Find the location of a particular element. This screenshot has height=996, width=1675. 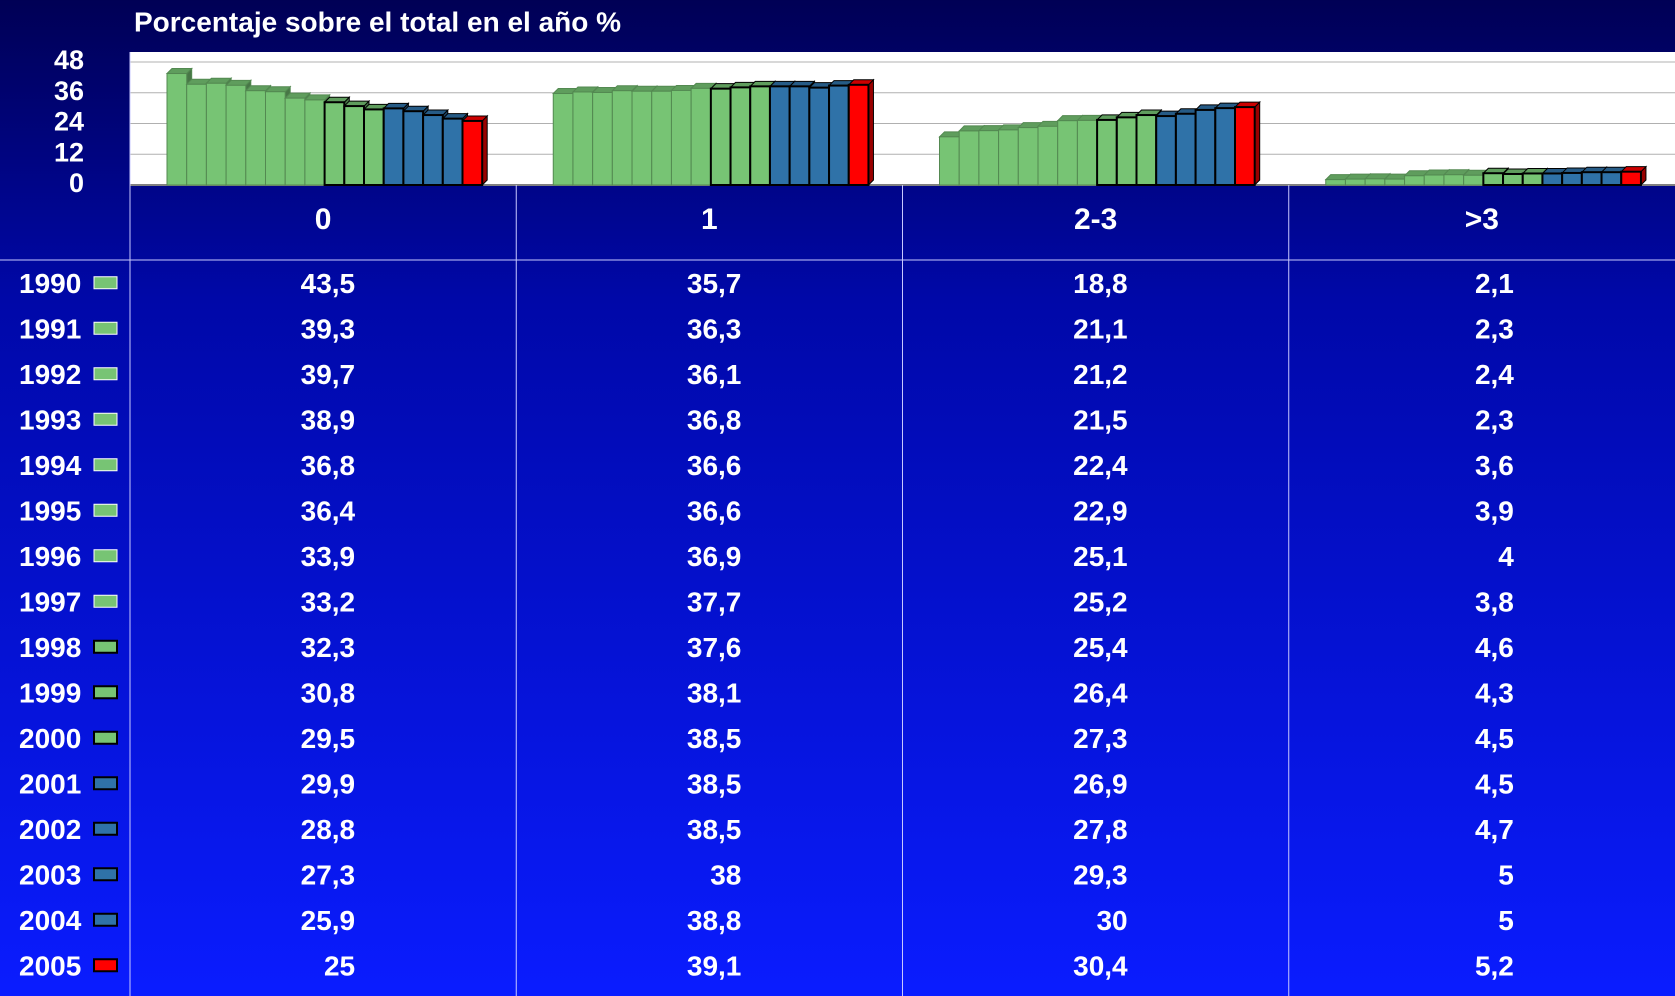

table-value: 26,4 is located at coordinates (1100, 693).